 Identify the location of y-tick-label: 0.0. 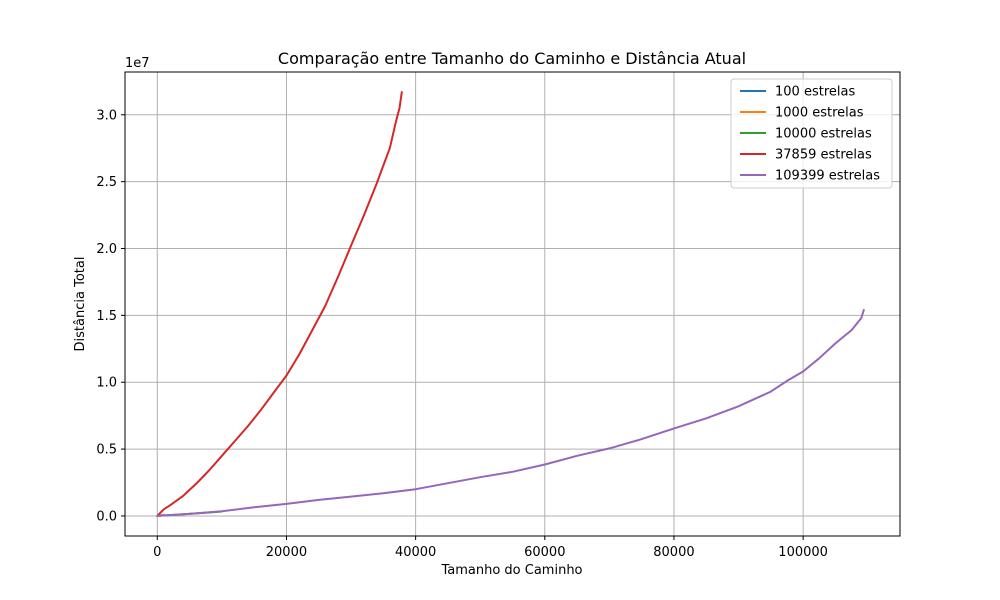
(106, 516).